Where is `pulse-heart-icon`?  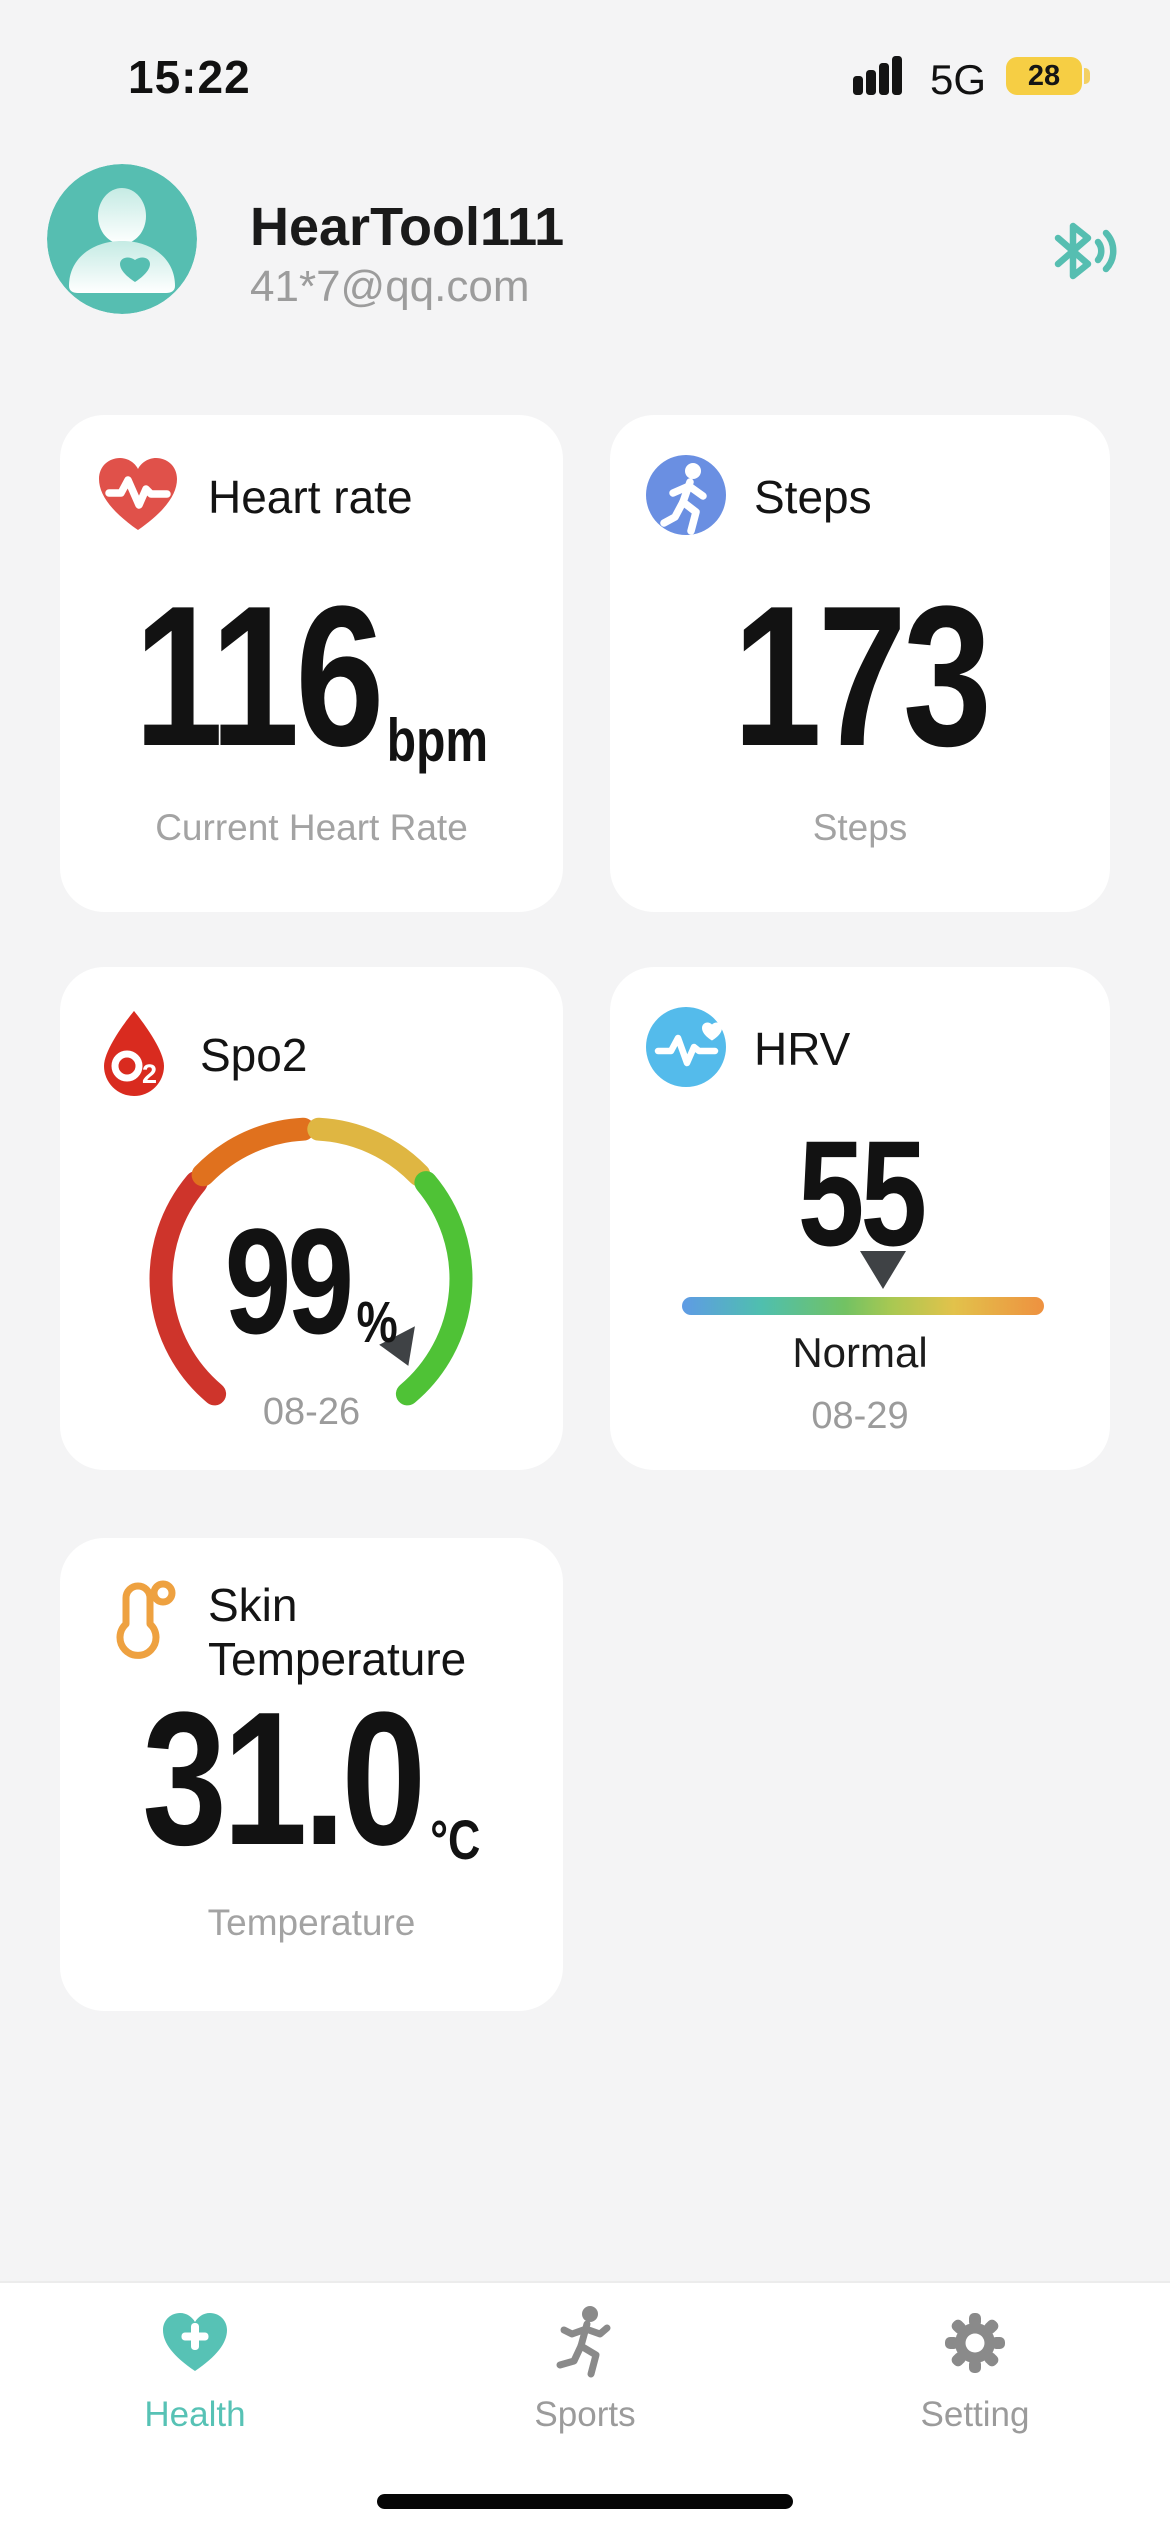
pulse-heart-icon is located at coordinates (686, 1049).